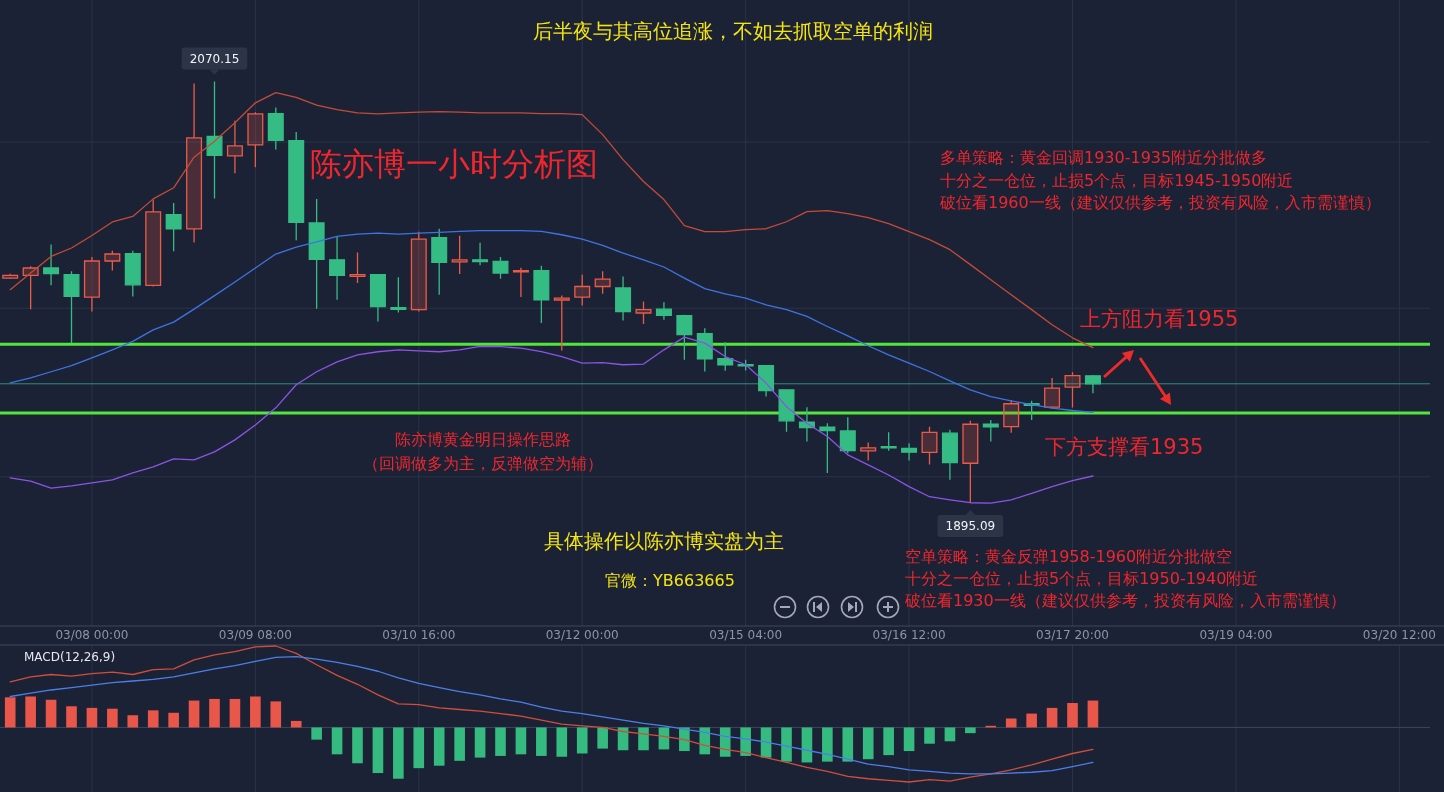 The height and width of the screenshot is (792, 1444). Describe the element at coordinates (582, 635) in the screenshot. I see `x-tick-label: 03/12 00:00` at that location.